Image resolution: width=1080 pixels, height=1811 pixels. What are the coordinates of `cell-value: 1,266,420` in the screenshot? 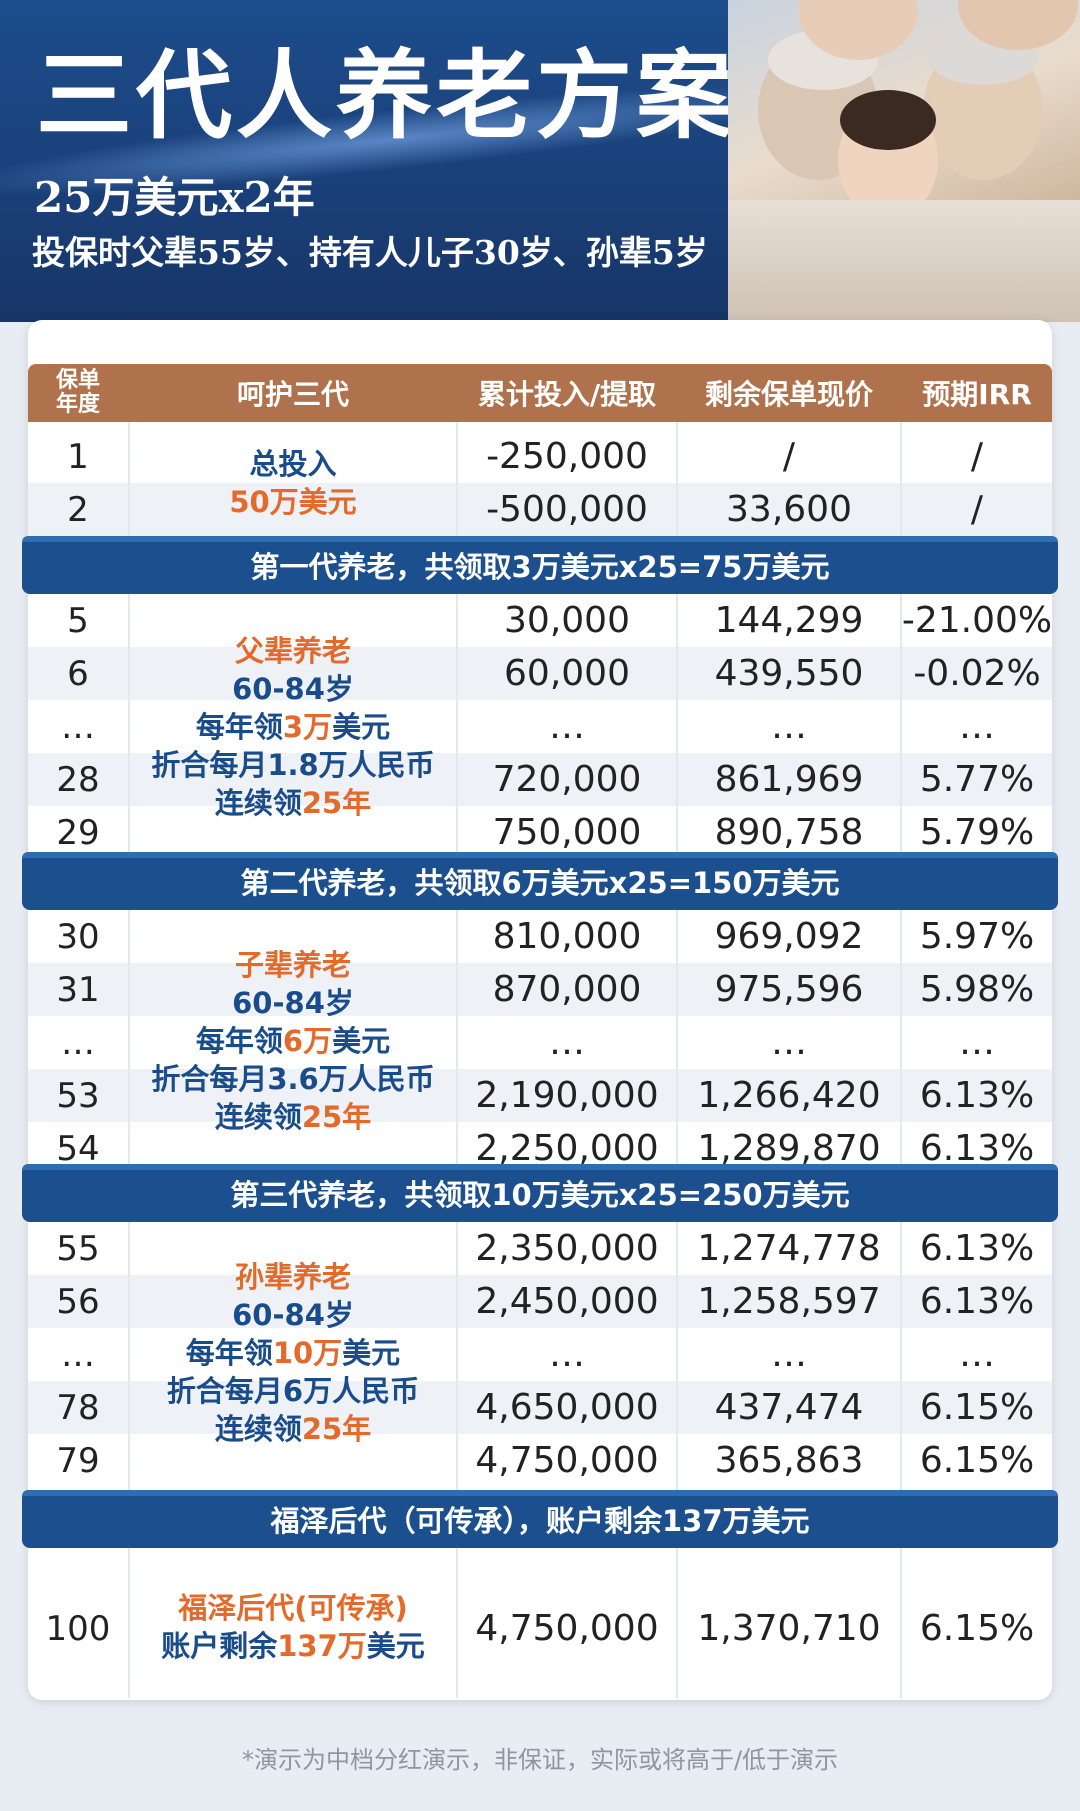 It's located at (789, 1095).